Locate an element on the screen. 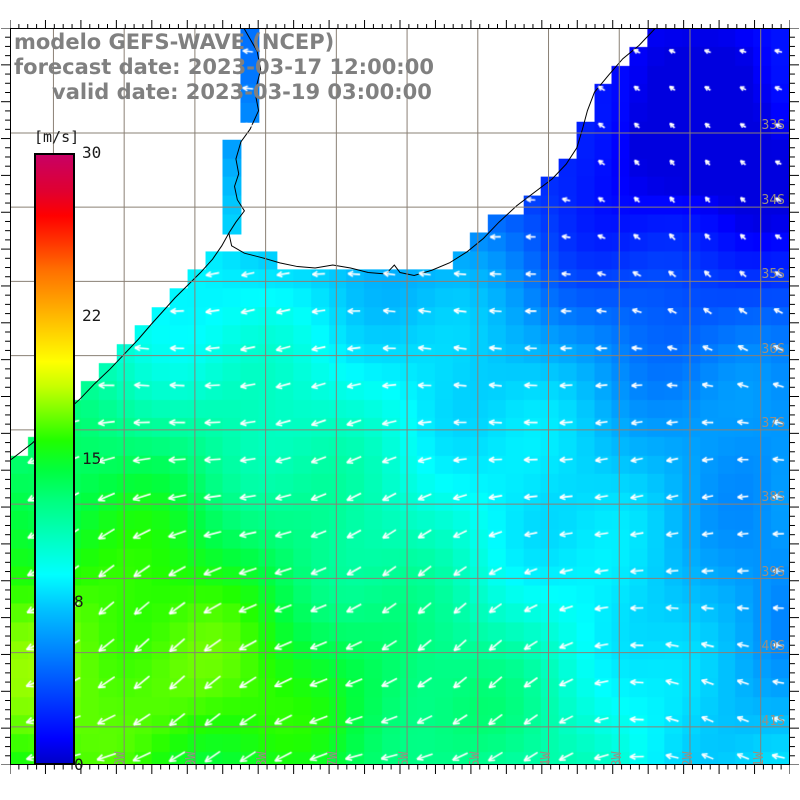 The width and height of the screenshot is (800, 800). axis-ticks-bottom is located at coordinates (400, 769).